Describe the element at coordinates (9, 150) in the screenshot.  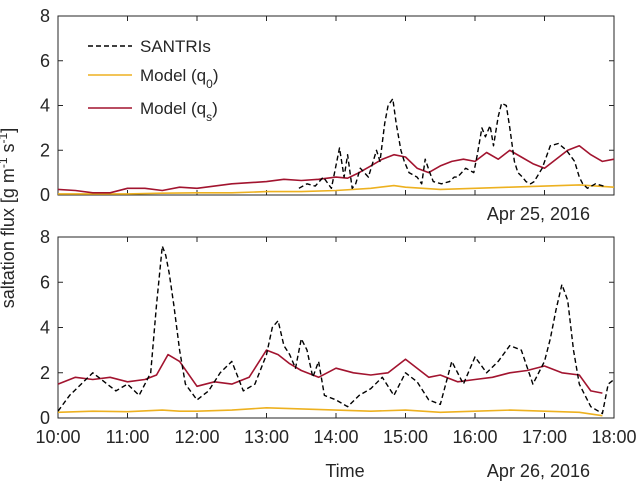
I see `y-axis-label-mid: s` at that location.